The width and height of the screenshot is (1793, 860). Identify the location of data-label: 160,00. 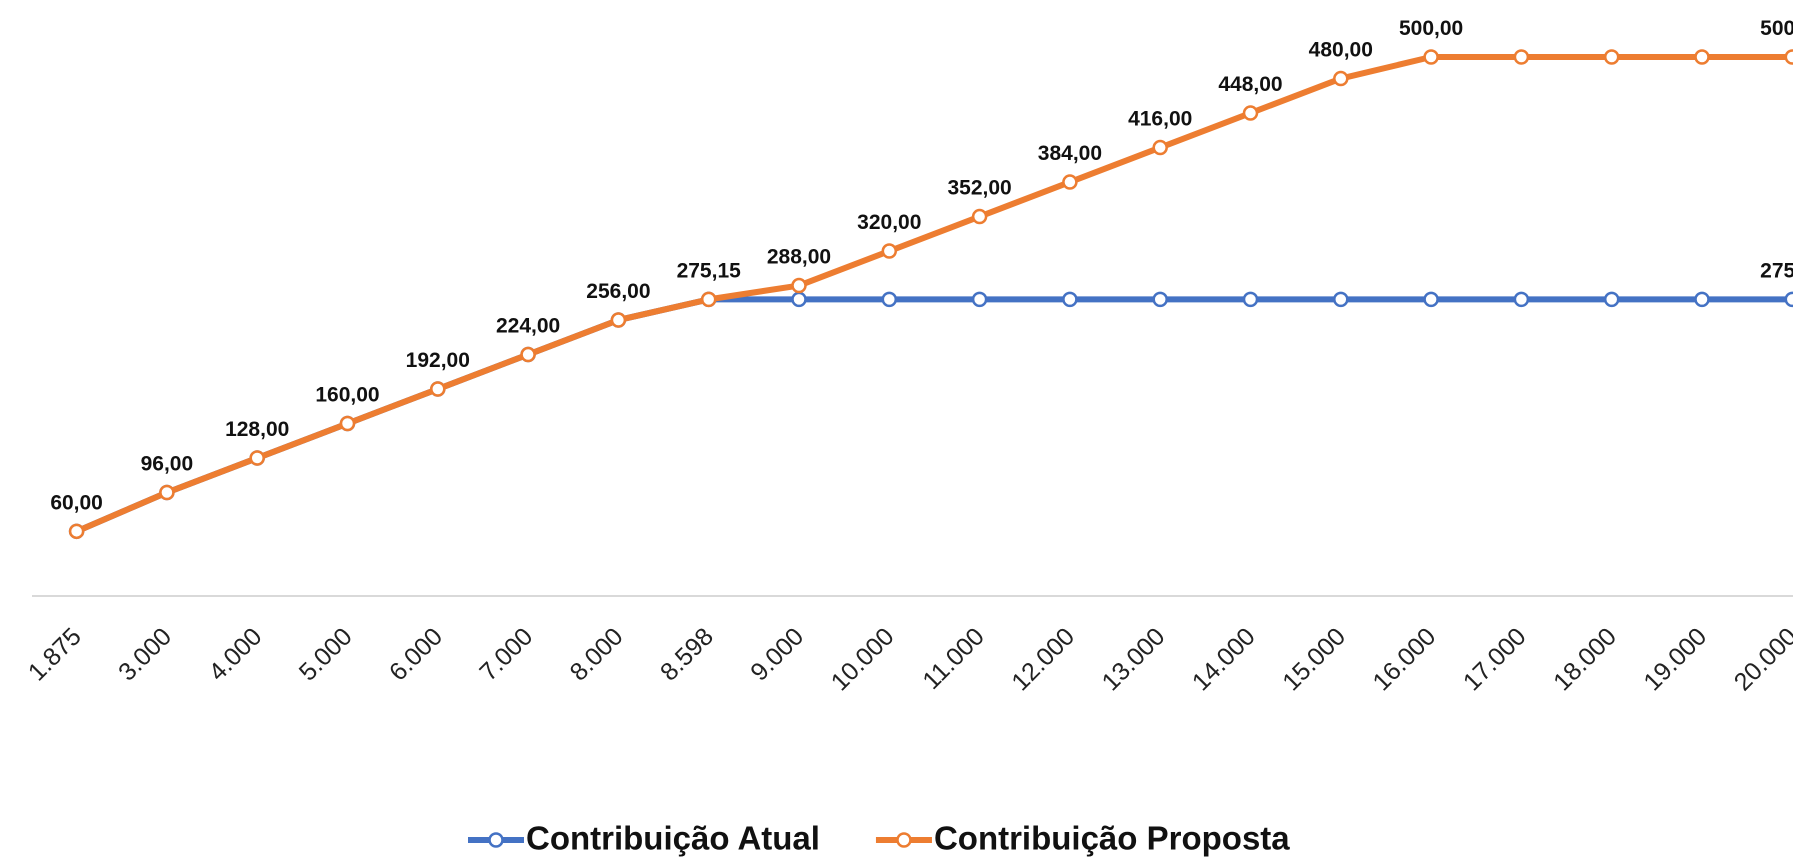
(347, 395).